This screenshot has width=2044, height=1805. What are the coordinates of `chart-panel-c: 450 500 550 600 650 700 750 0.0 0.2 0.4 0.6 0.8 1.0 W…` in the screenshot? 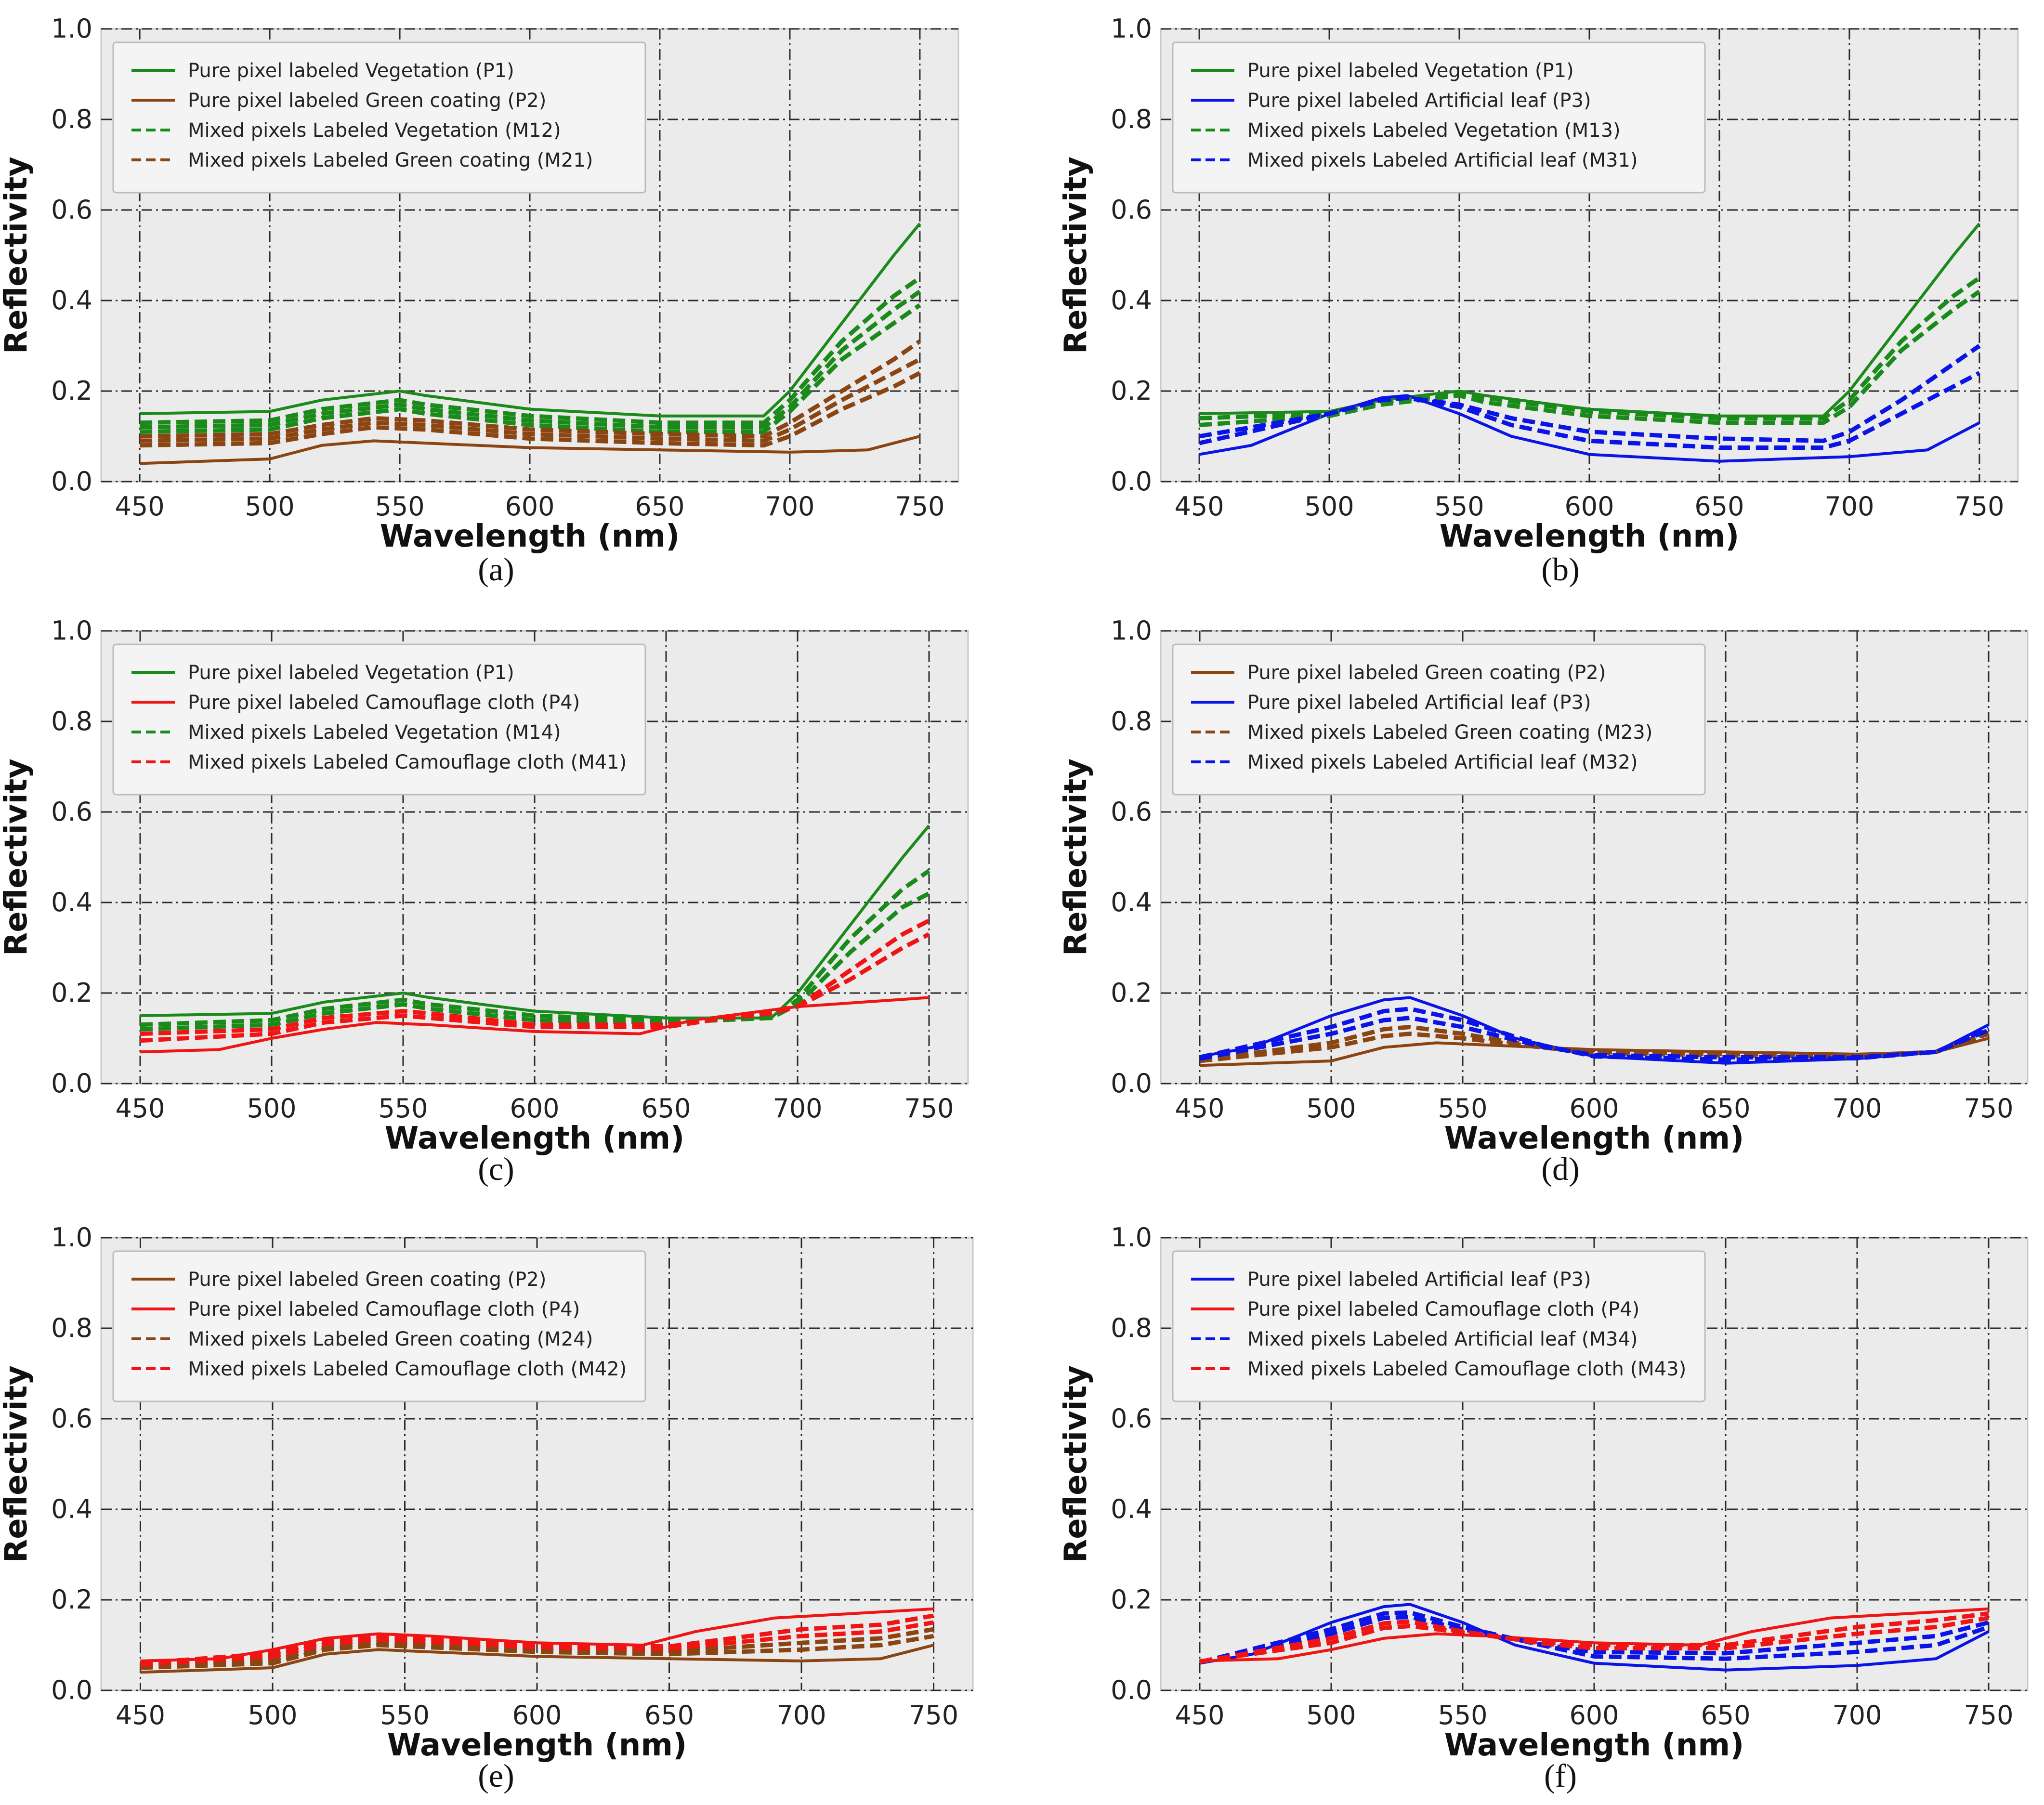 It's located at (484, 885).